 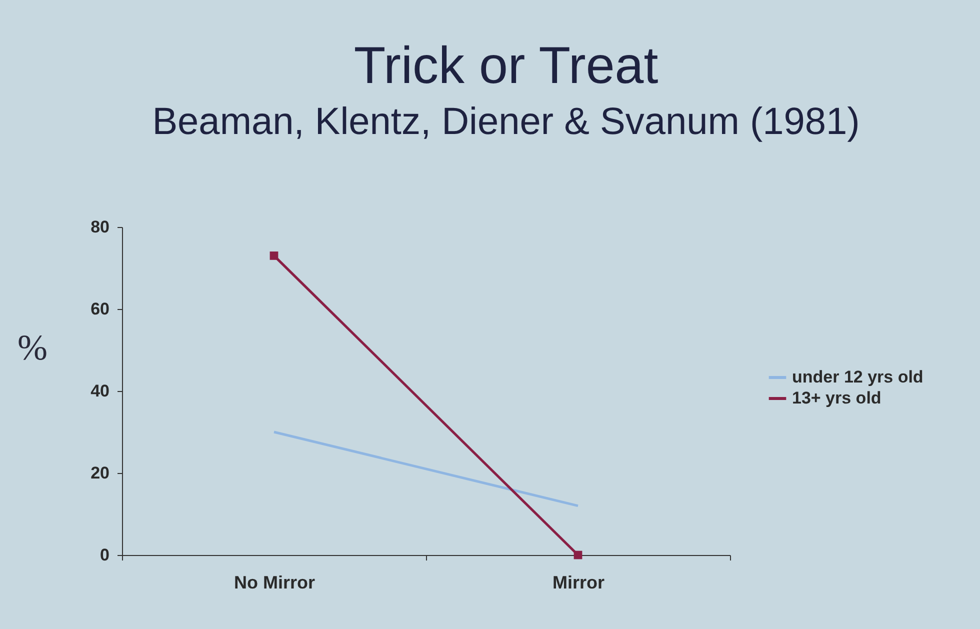 What do you see at coordinates (100, 309) in the screenshot?
I see `y-tick-label: 60` at bounding box center [100, 309].